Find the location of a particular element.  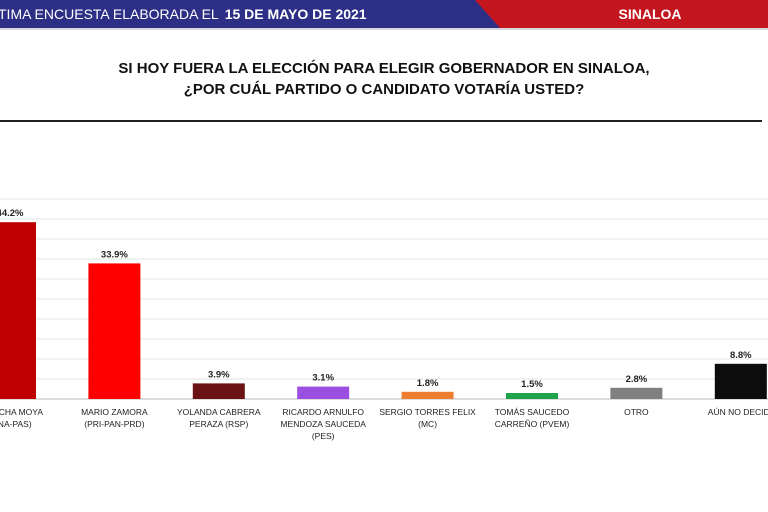

category-label-line: YOLANDA CABRERA is located at coordinates (218, 412).